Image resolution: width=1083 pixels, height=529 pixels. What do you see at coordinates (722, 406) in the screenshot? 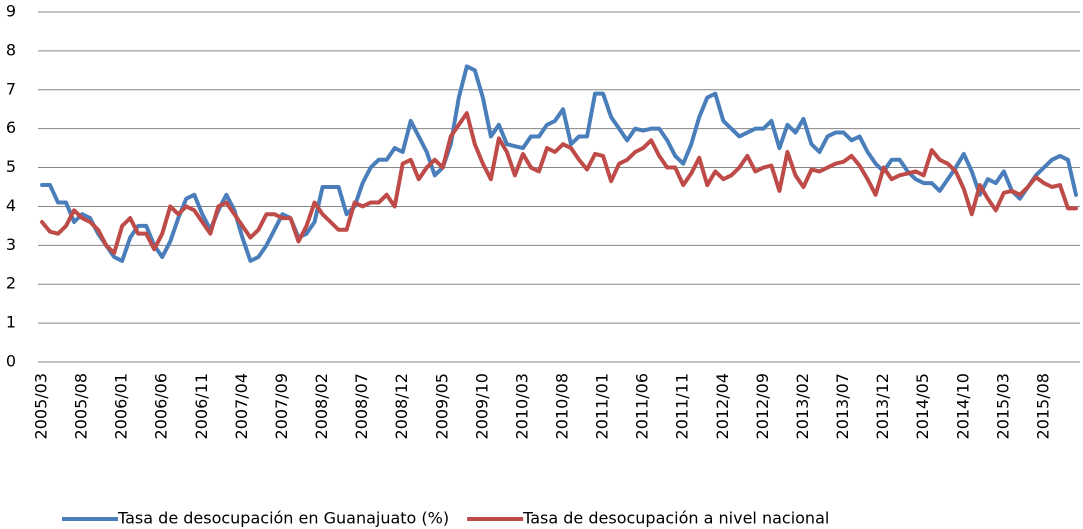
I see `x-tick-label: 2012/04` at bounding box center [722, 406].